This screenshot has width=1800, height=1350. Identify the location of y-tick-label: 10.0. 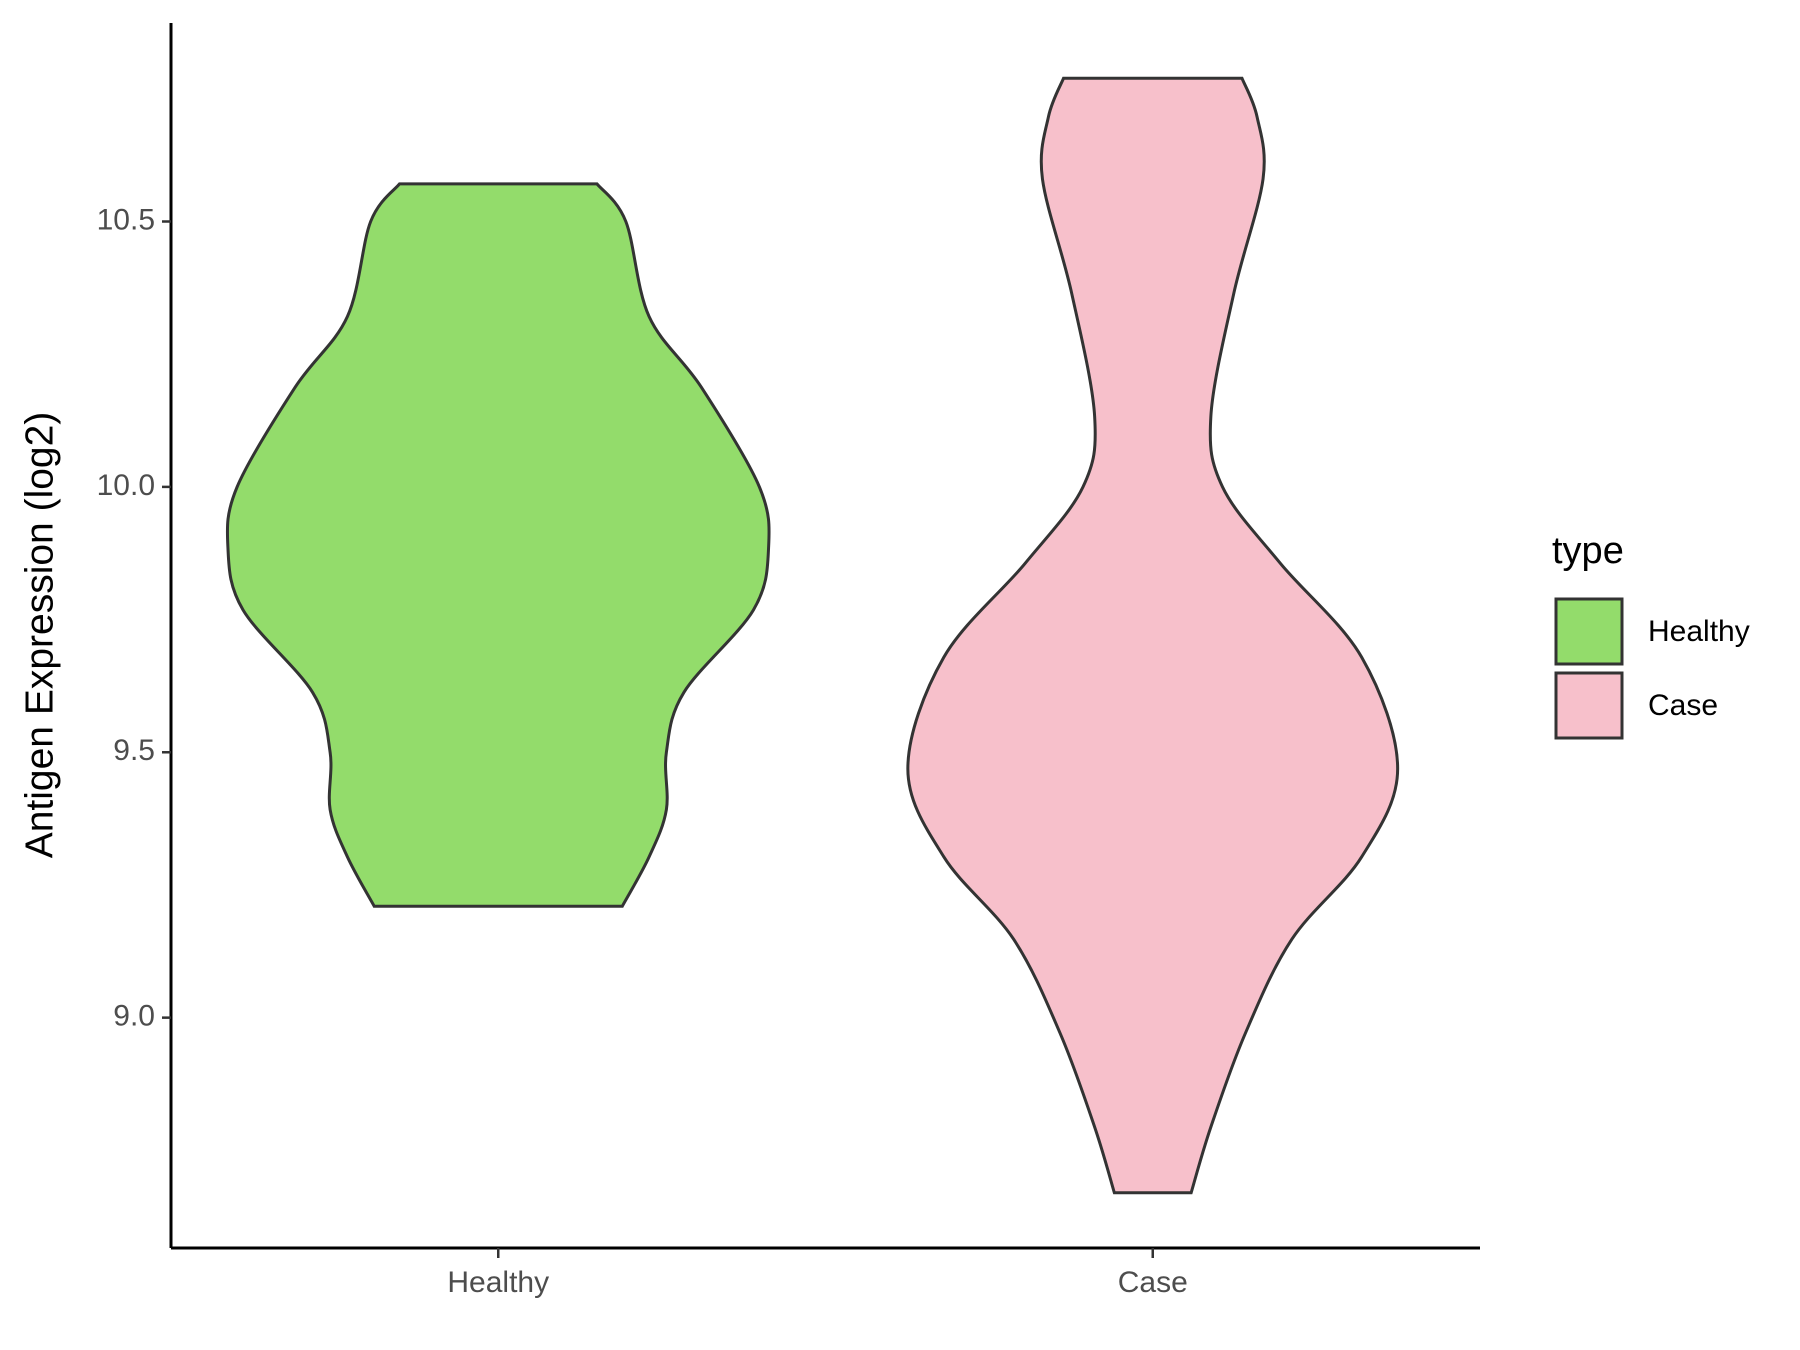
(126, 485).